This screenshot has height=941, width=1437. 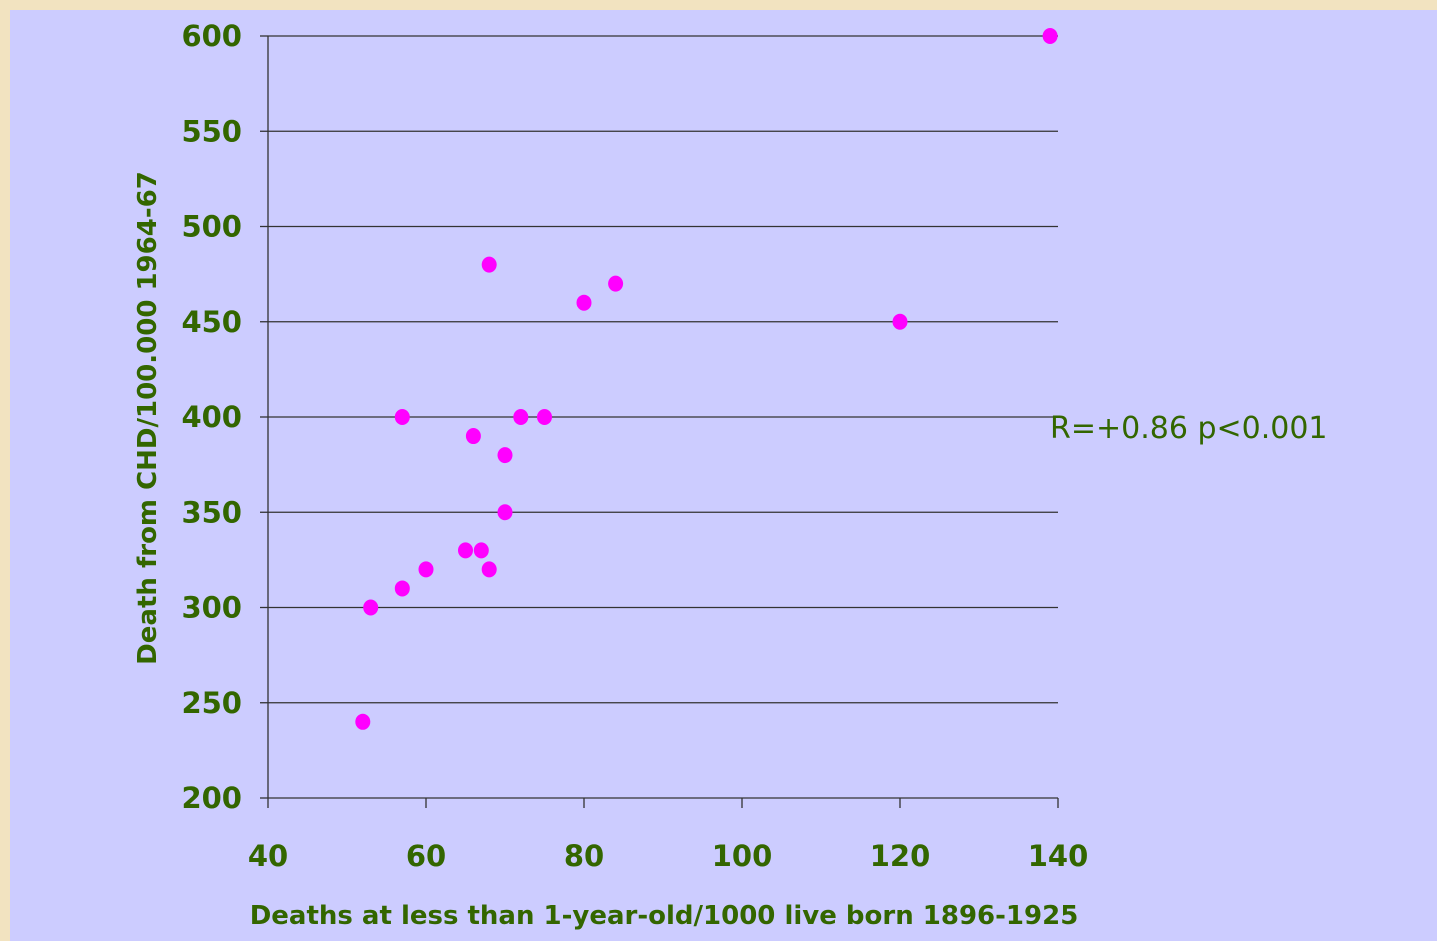 I want to click on y-tick-label: 500, so click(x=211, y=227).